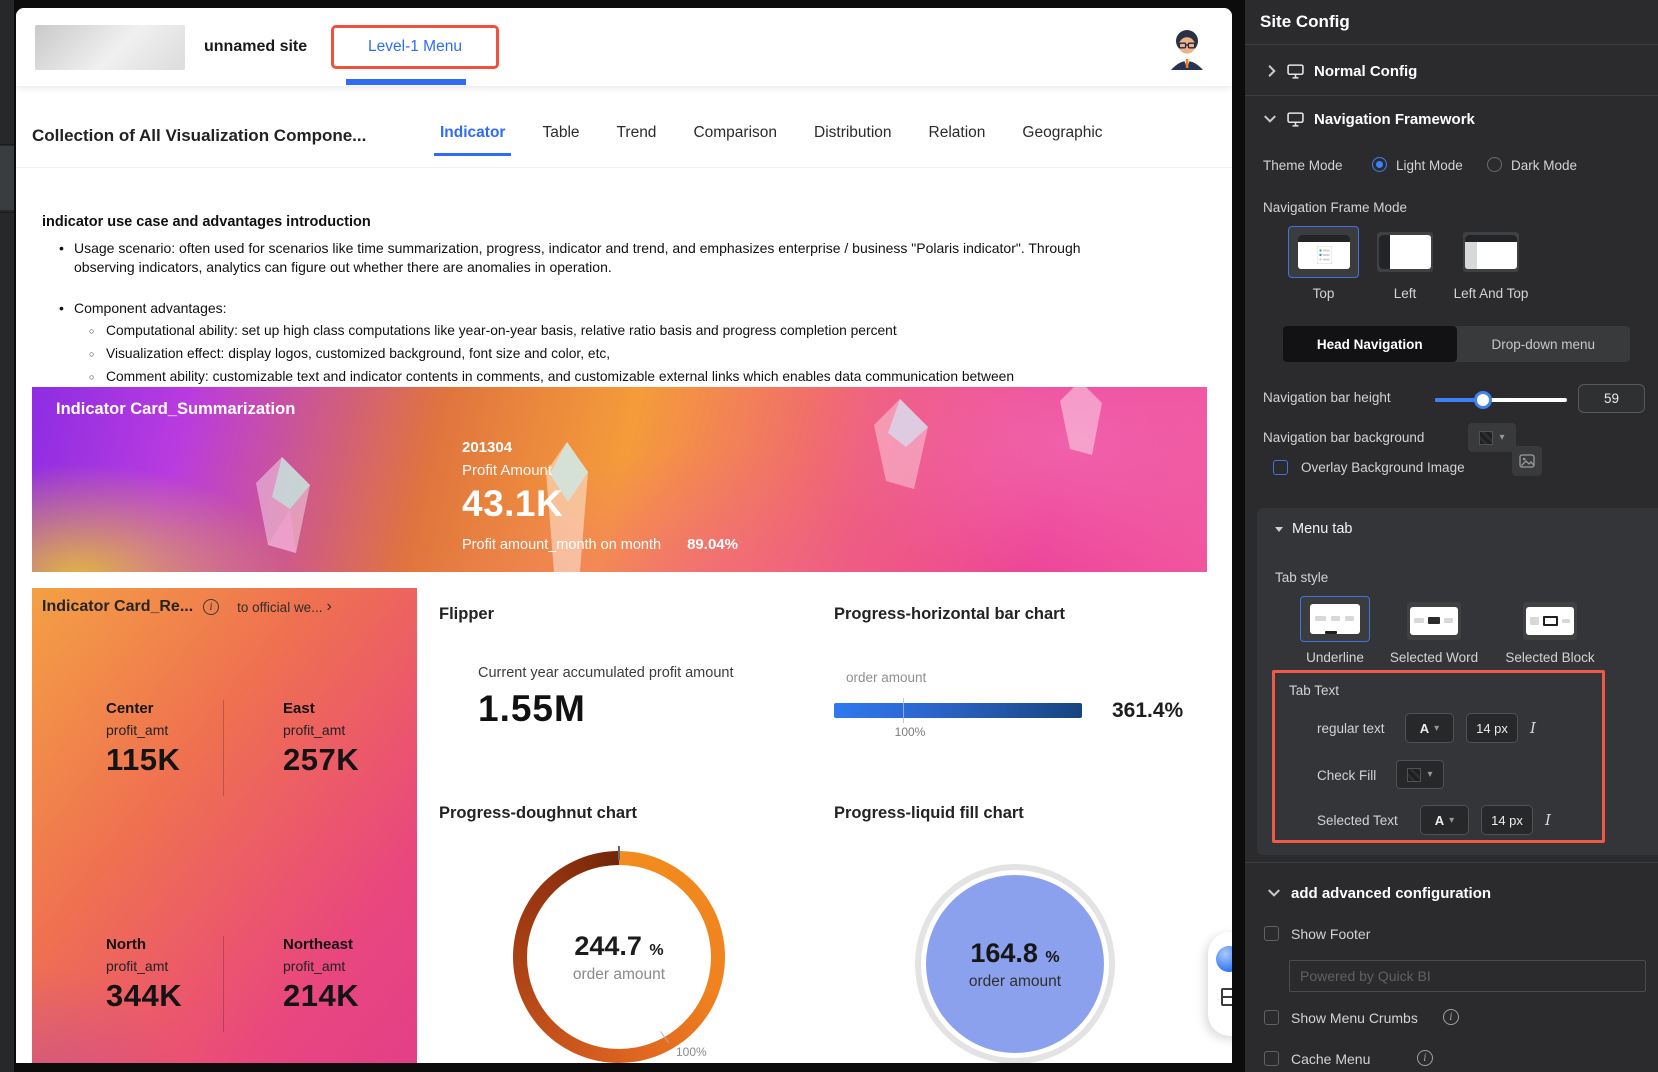  What do you see at coordinates (1611, 398) in the screenshot?
I see `nav-bar-height-value: 59` at bounding box center [1611, 398].